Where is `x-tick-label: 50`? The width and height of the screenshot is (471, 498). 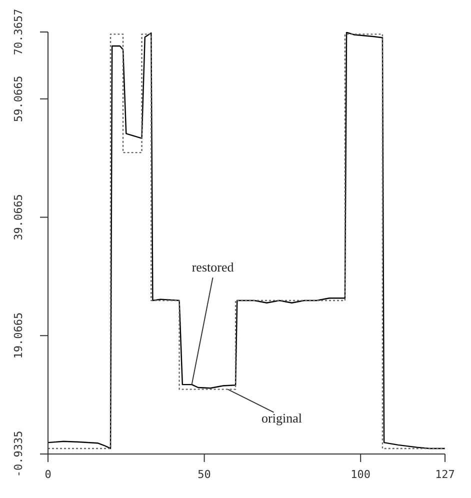 x-tick-label: 50 is located at coordinates (204, 474).